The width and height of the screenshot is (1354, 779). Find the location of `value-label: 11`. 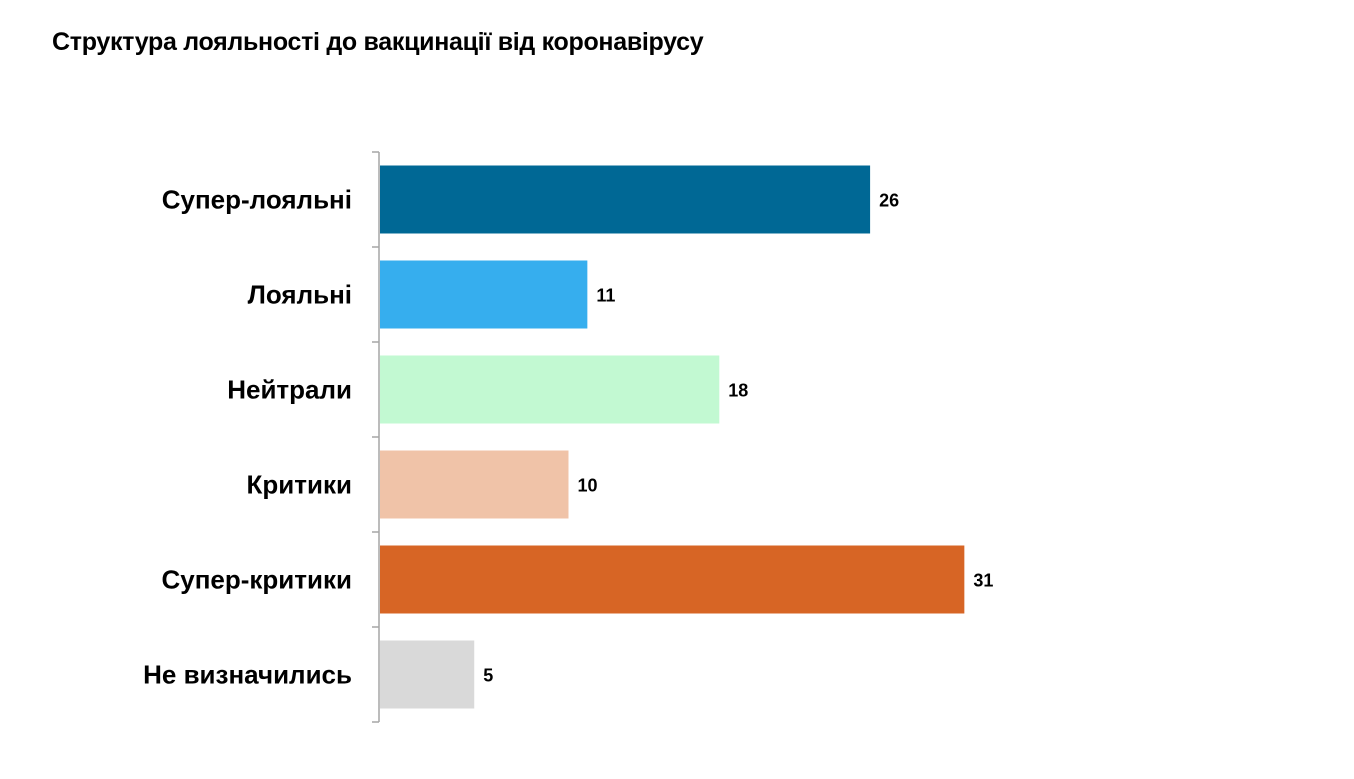

value-label: 11 is located at coordinates (605, 296).